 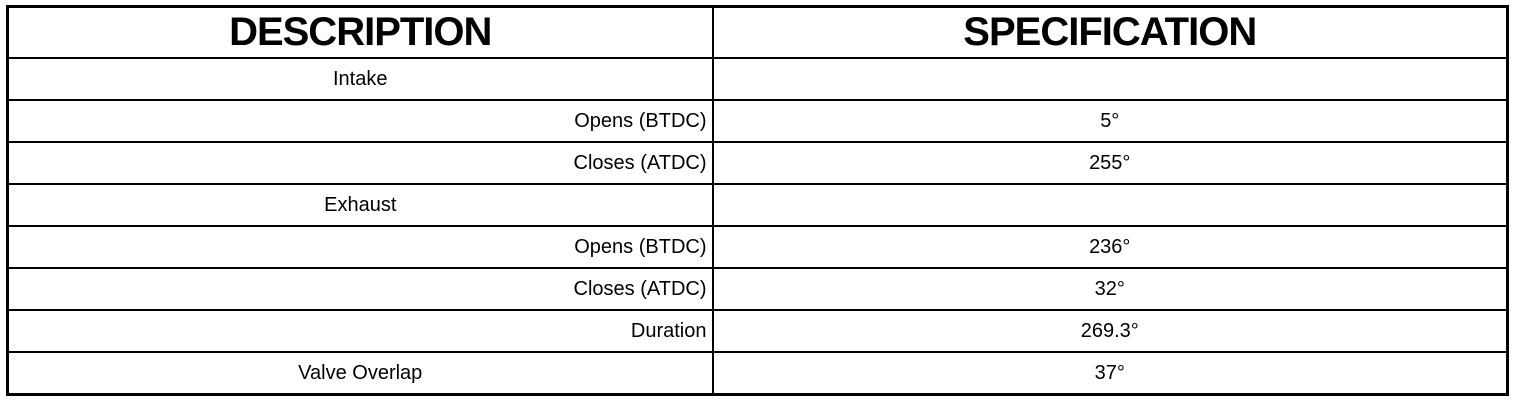 I want to click on specification-cell: 5°, so click(x=1110, y=121).